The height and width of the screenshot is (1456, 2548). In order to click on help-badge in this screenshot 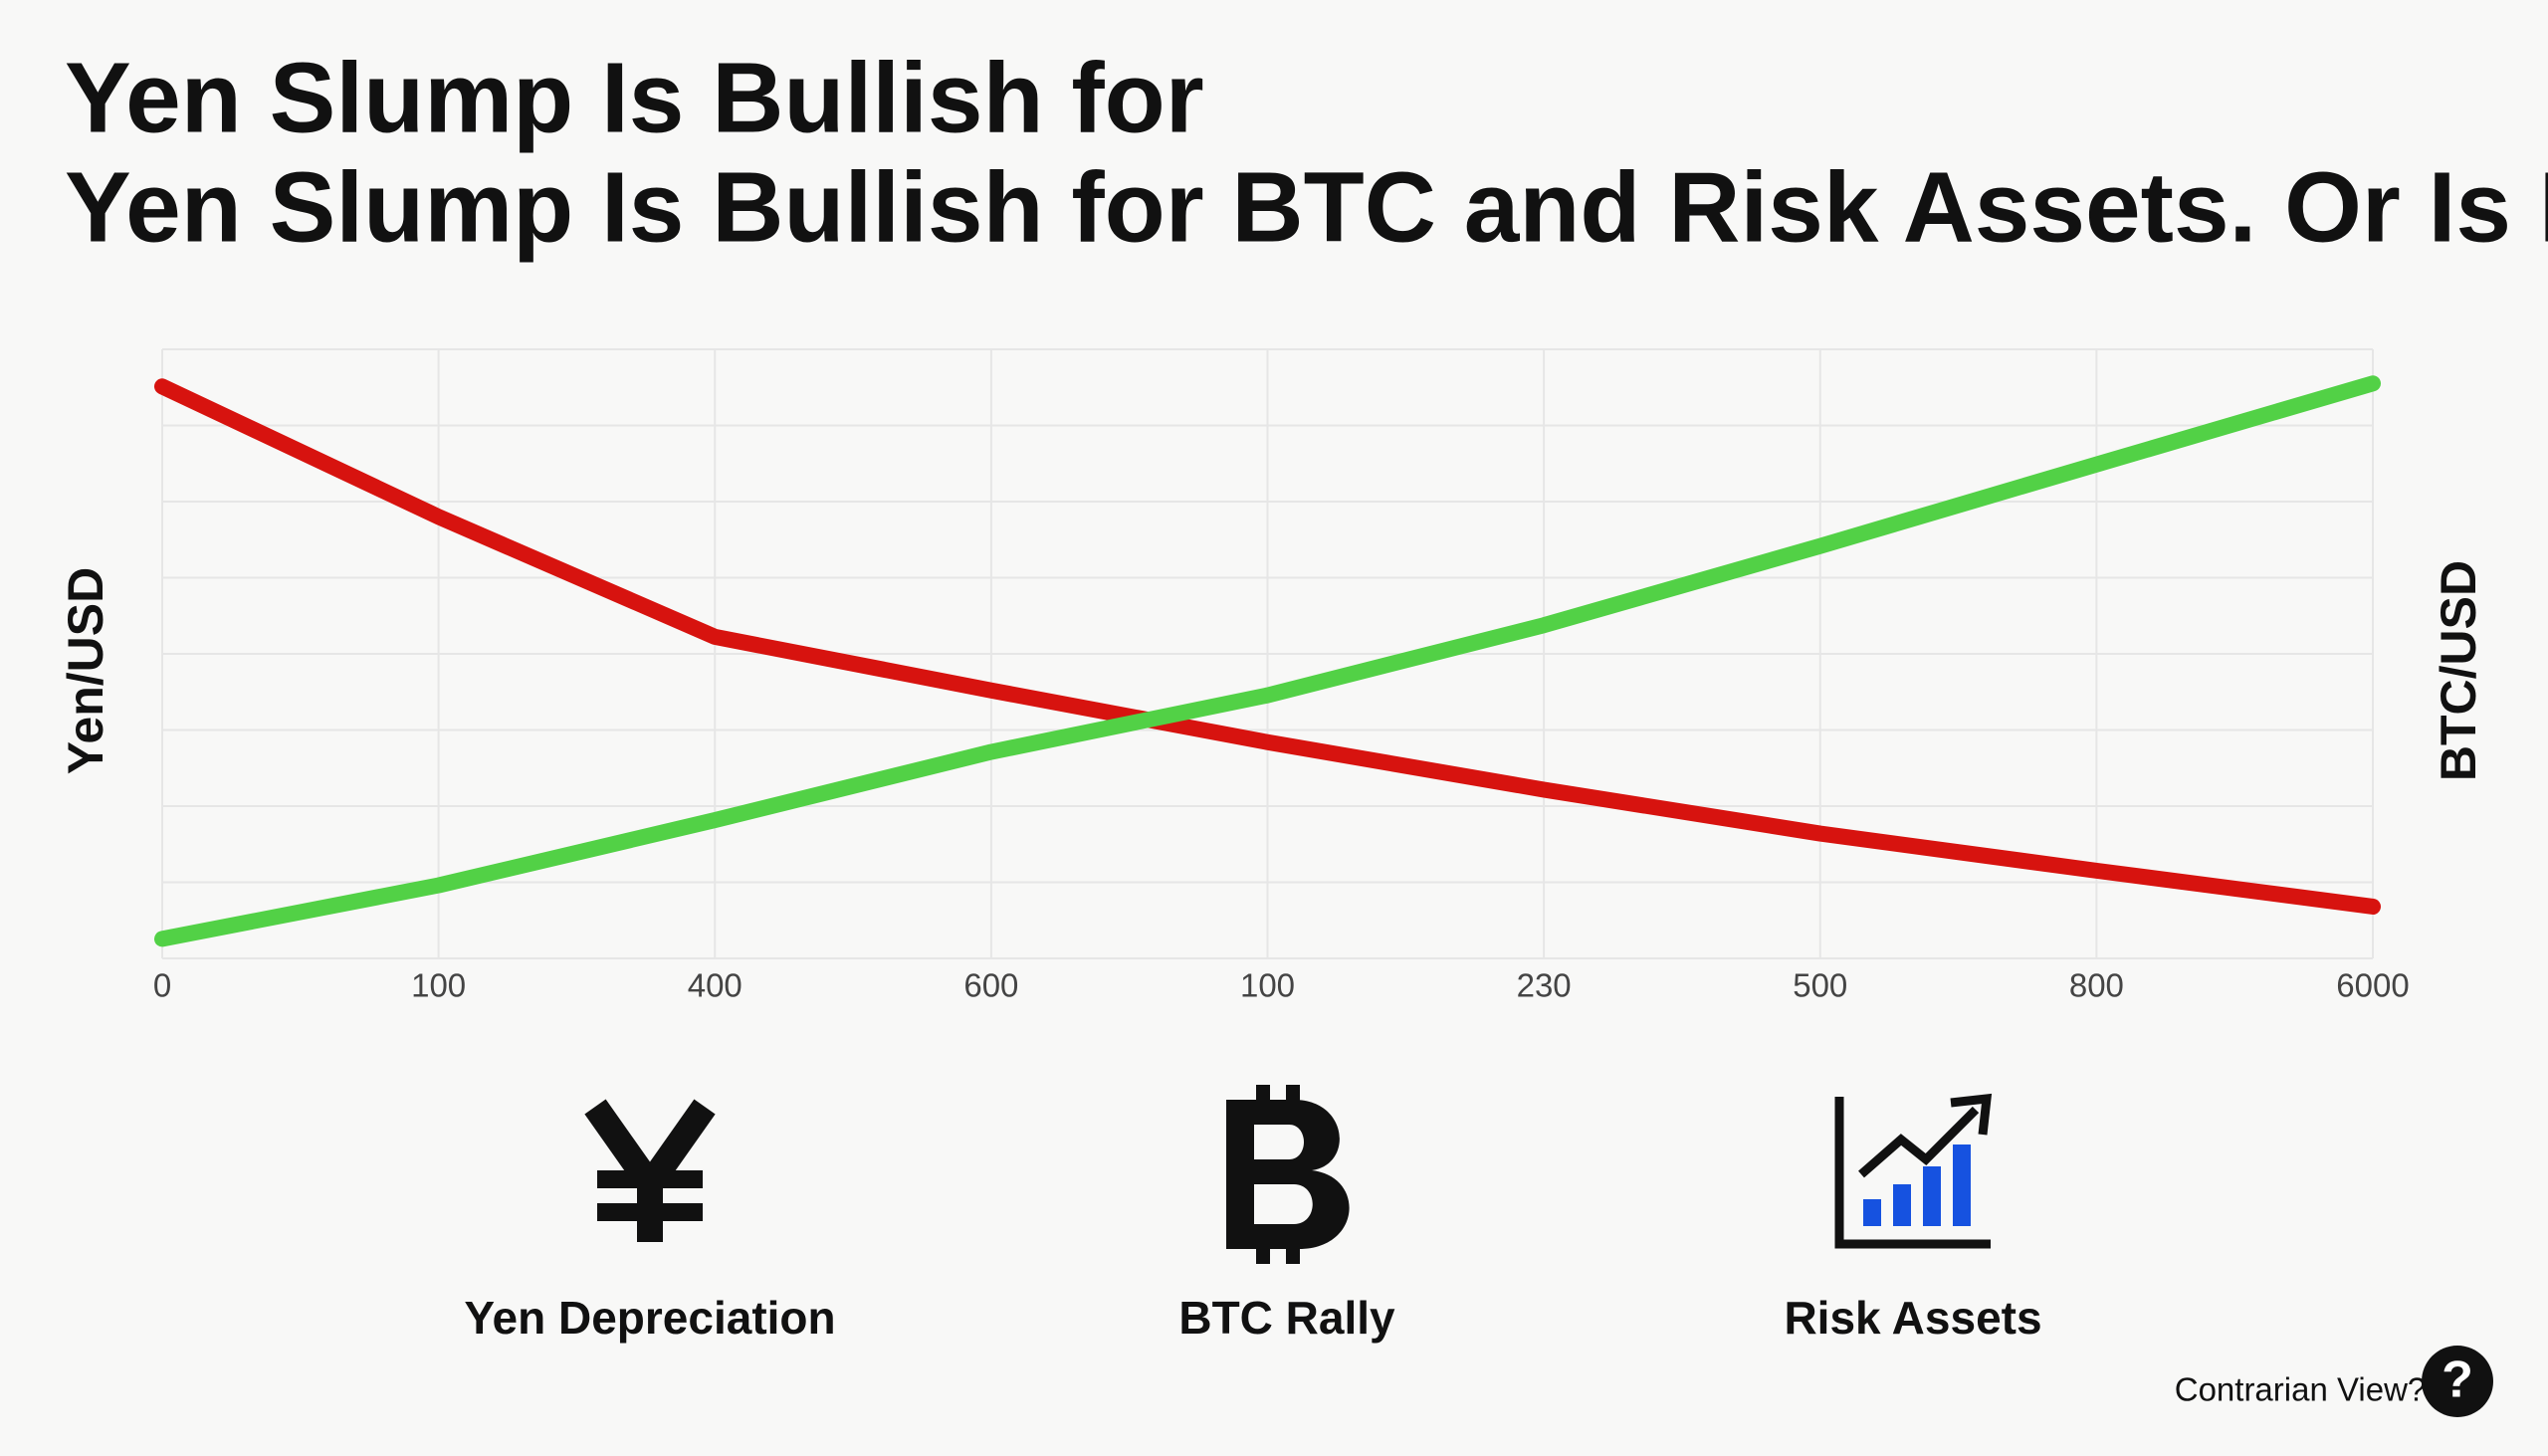, I will do `click(2457, 1381)`.